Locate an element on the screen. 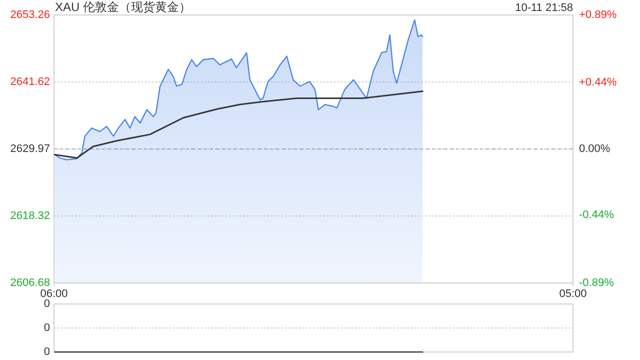  y-tick-label: 2641.62 is located at coordinates (30, 82).